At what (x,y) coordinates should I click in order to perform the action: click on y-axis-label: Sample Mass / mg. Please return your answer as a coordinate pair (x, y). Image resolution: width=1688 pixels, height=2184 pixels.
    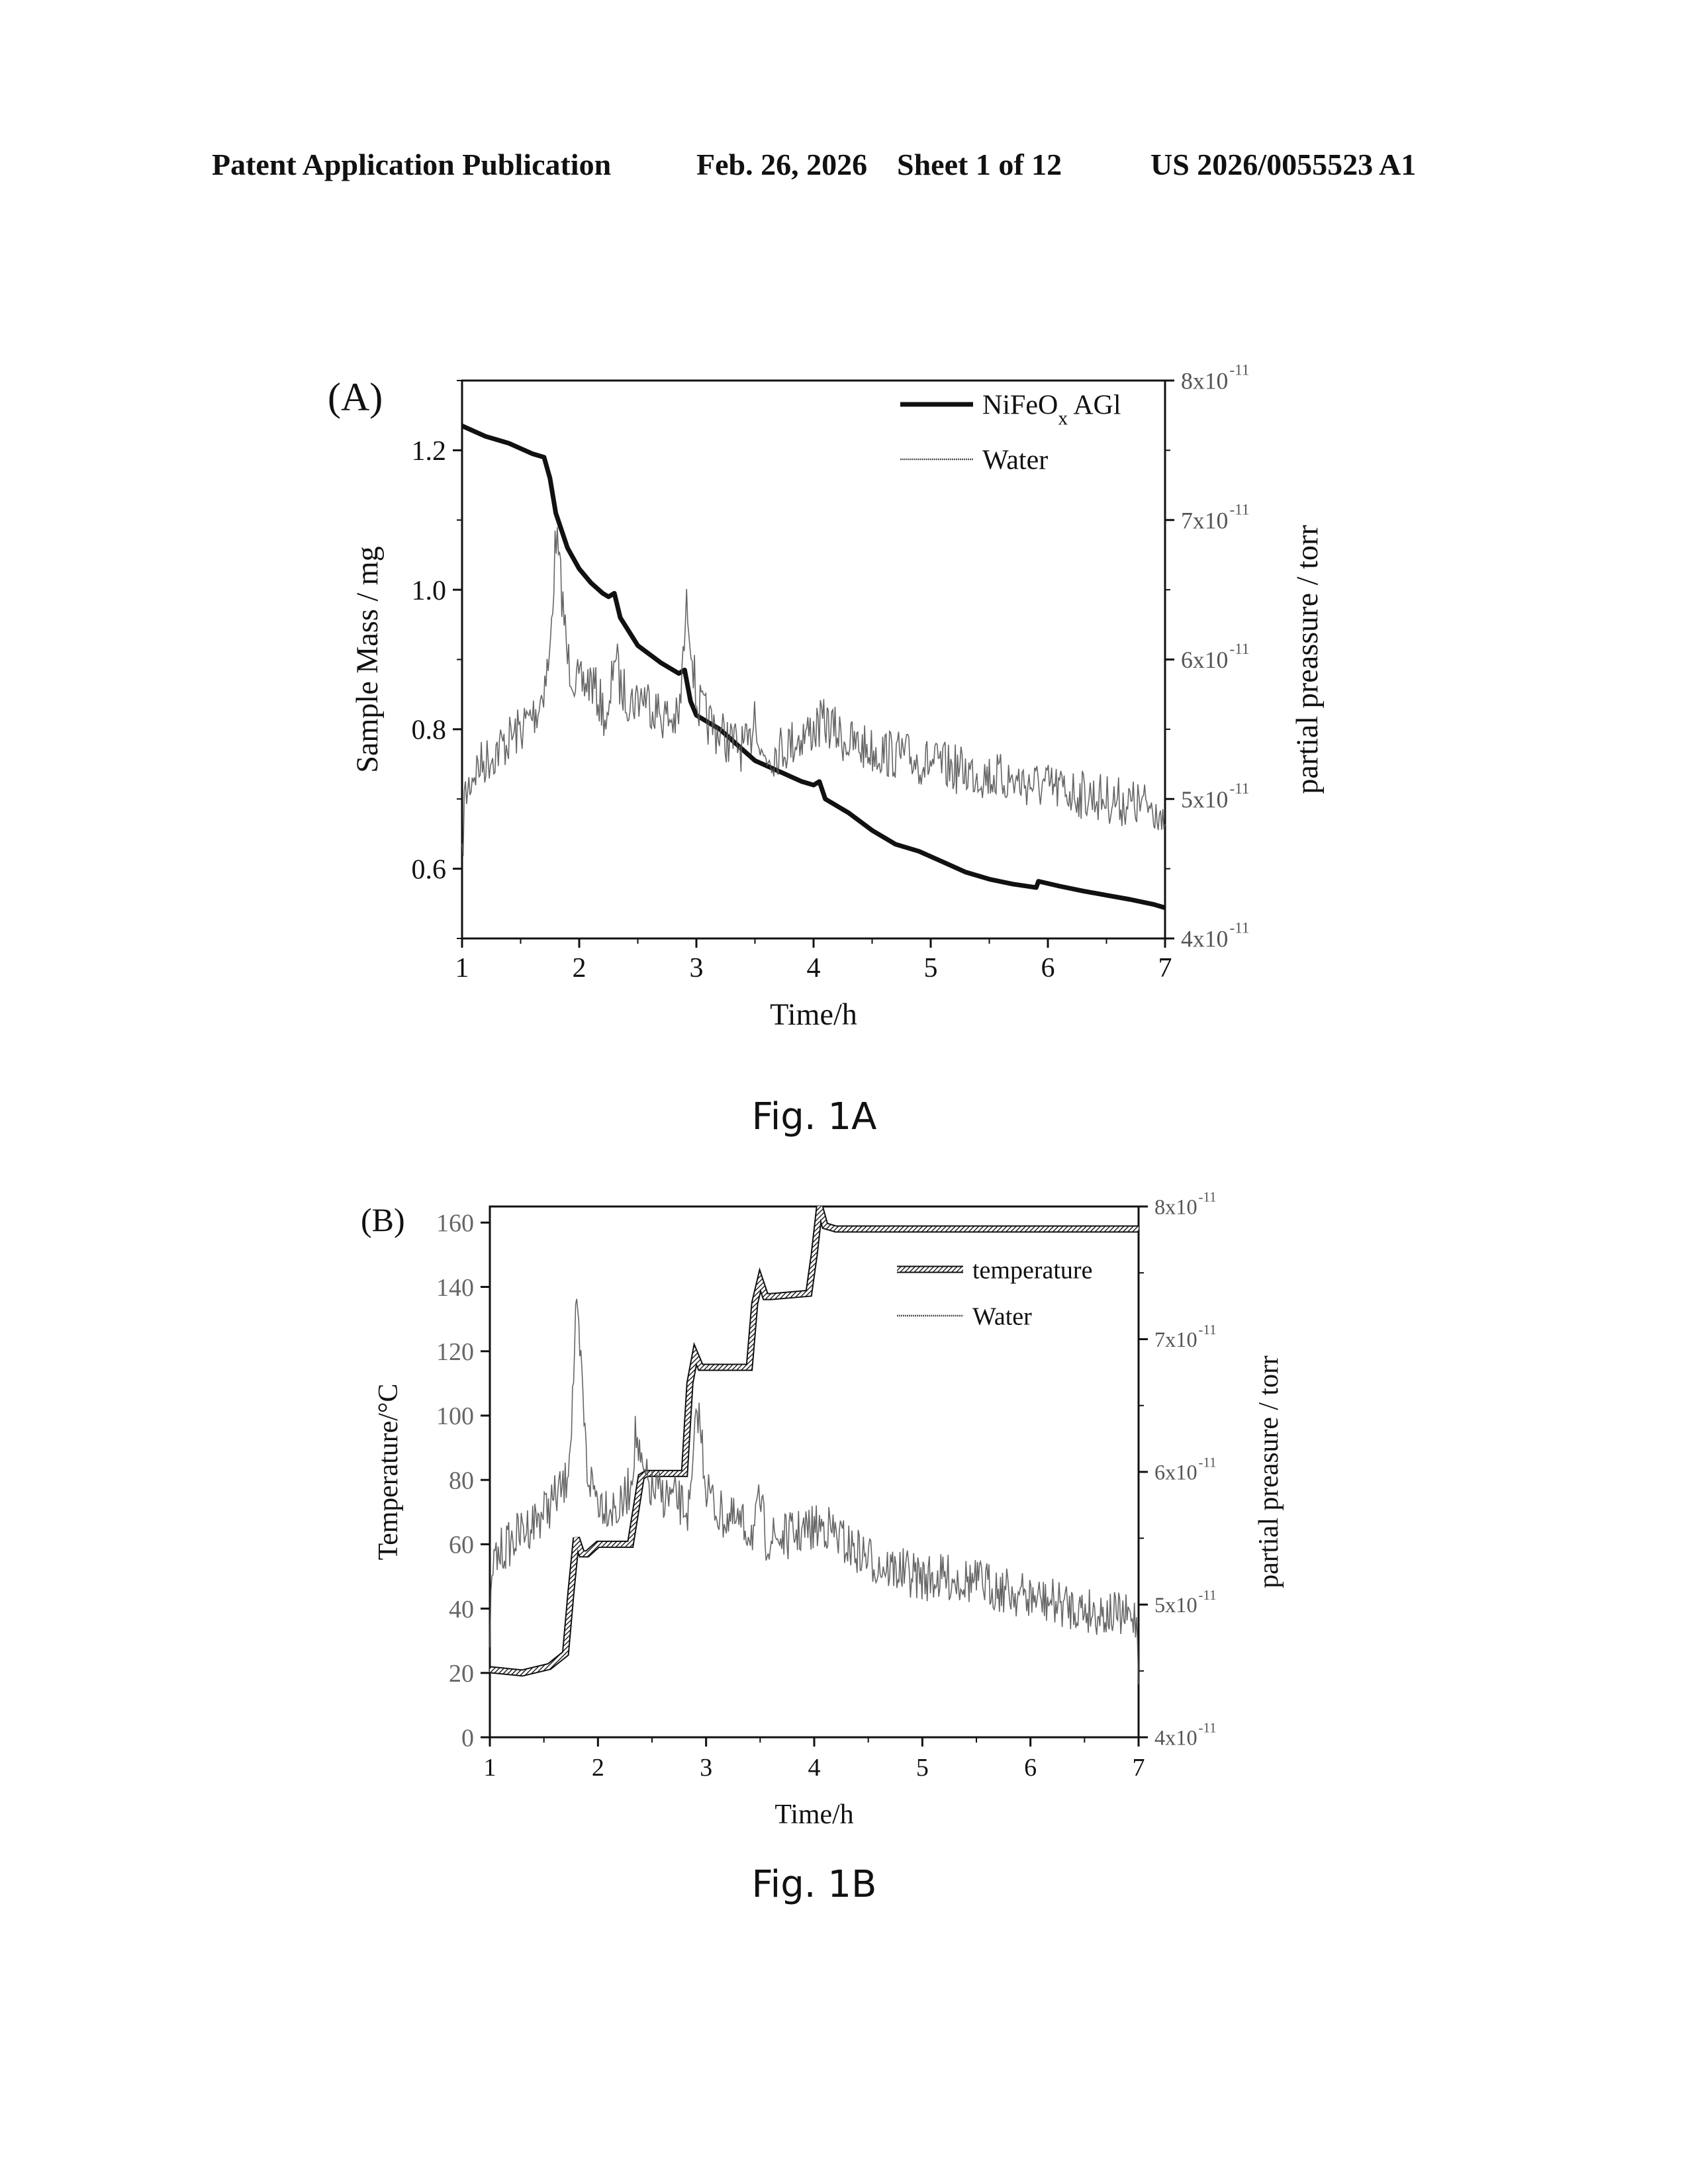
    Looking at the image, I should click on (367, 659).